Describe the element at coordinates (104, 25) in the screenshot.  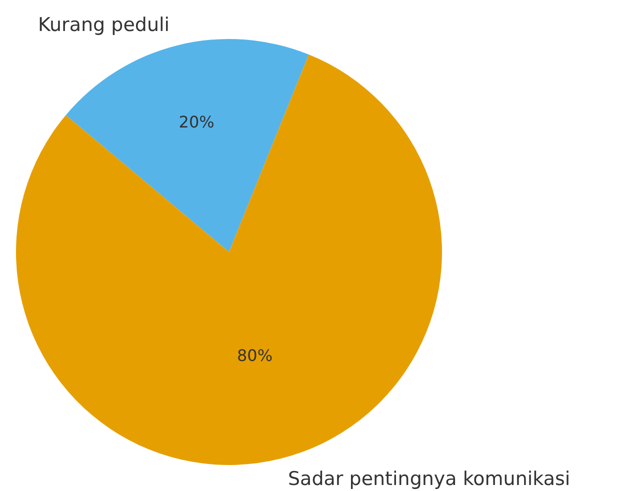
I see `slice-label: Kurang peduli` at that location.